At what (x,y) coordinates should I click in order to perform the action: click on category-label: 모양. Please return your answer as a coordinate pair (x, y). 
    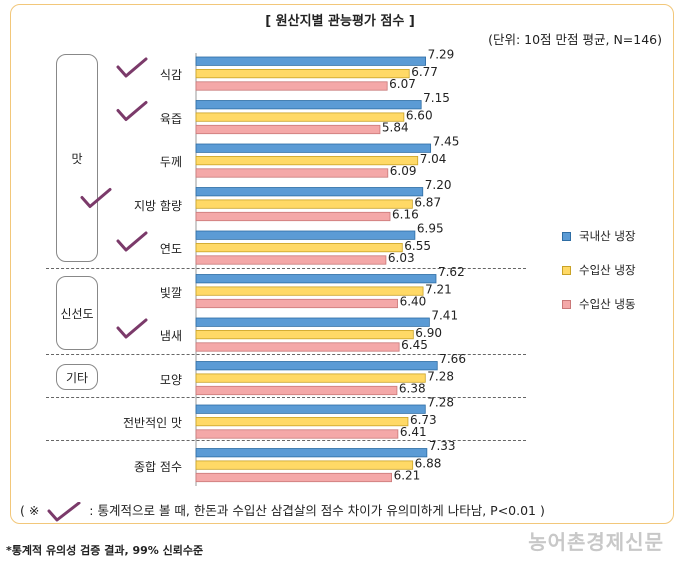
    Looking at the image, I should click on (170, 379).